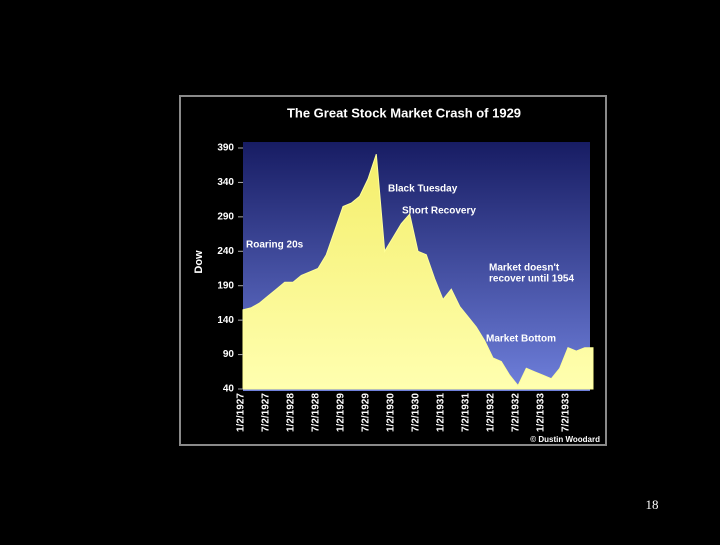  What do you see at coordinates (225, 148) in the screenshot?
I see `y-tick-label: 390` at bounding box center [225, 148].